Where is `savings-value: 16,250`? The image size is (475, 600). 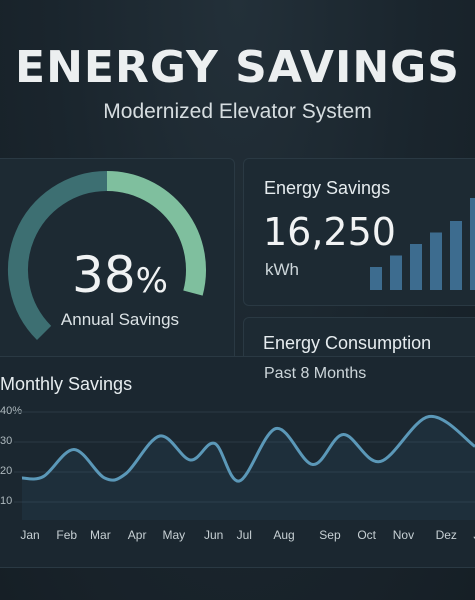
savings-value: 16,250 is located at coordinates (329, 232).